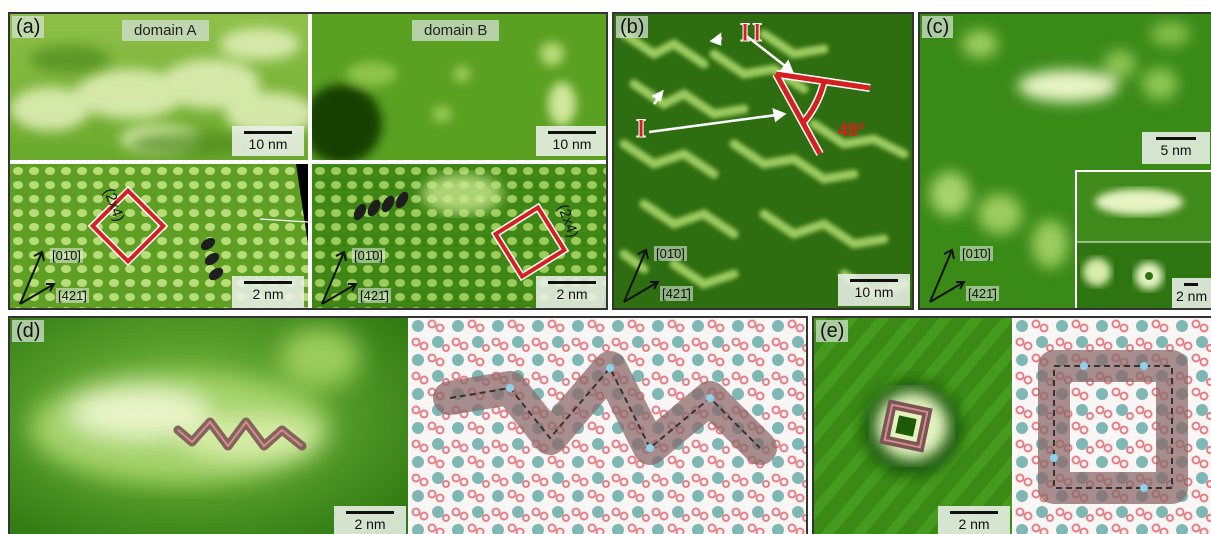  Describe the element at coordinates (456, 30) in the screenshot. I see `domain-b-label: domain B` at that location.